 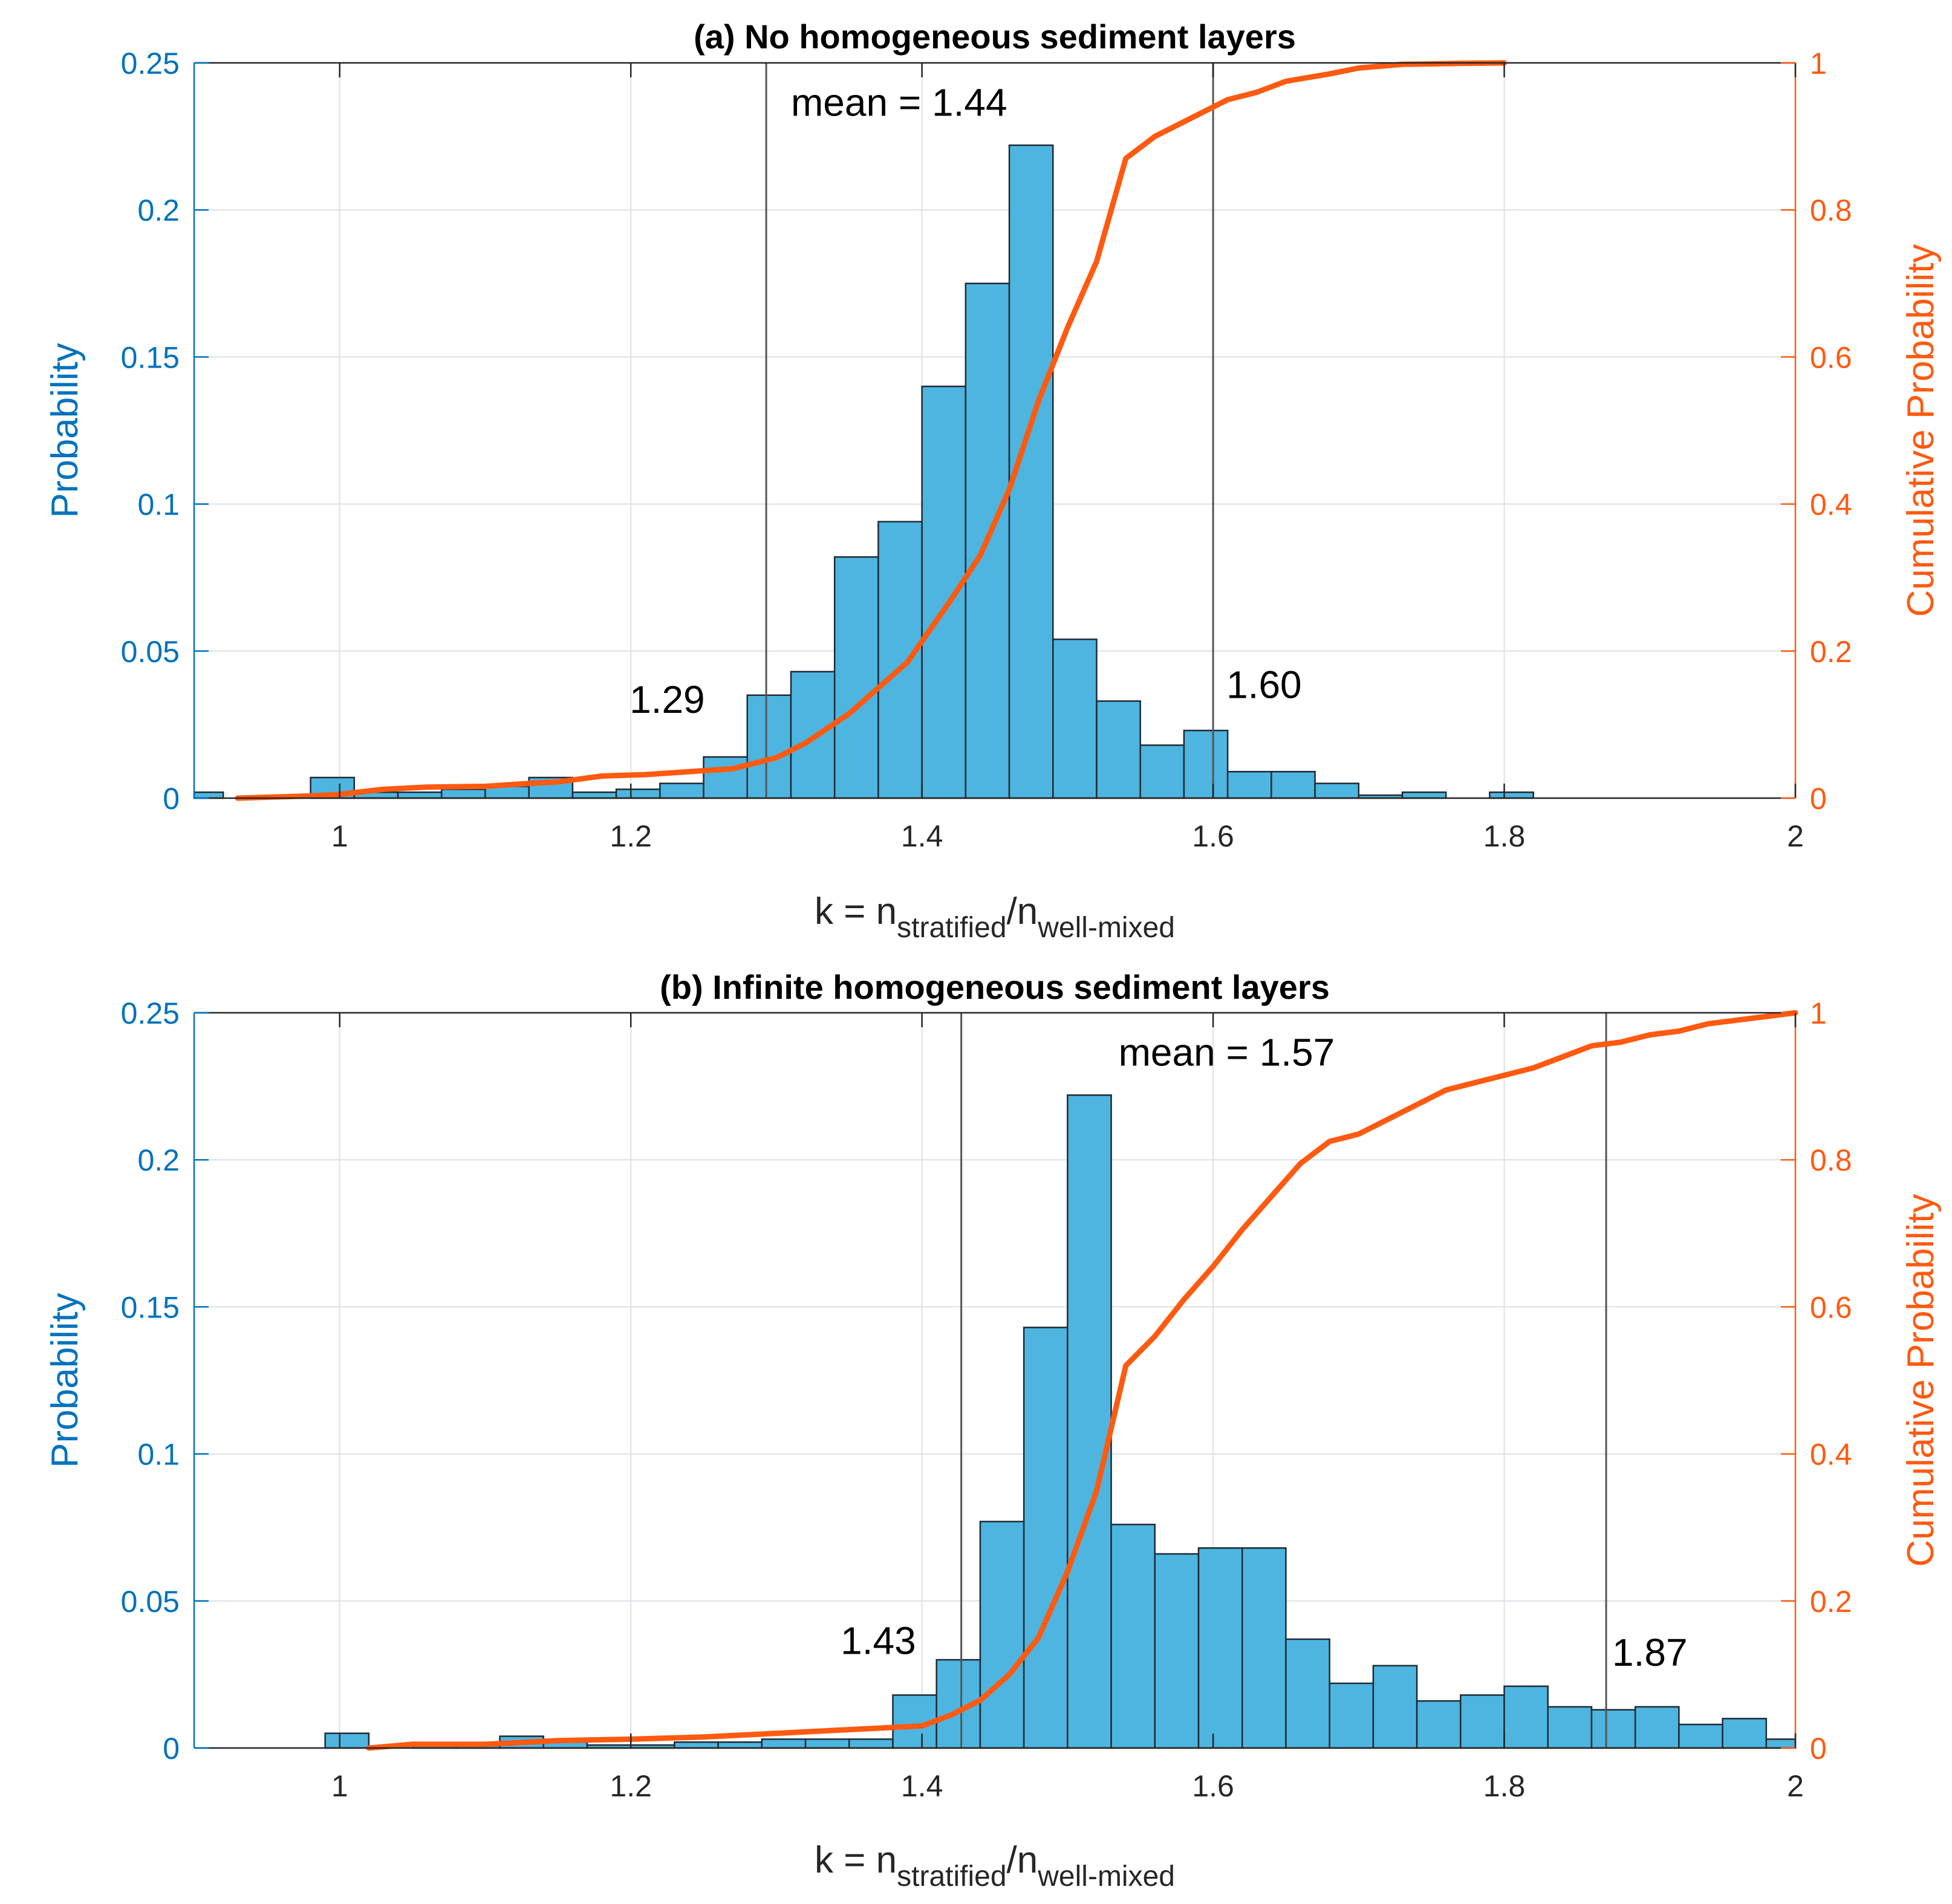 What do you see at coordinates (1650, 1652) in the screenshot?
I see `annotation-upper: 1.87` at bounding box center [1650, 1652].